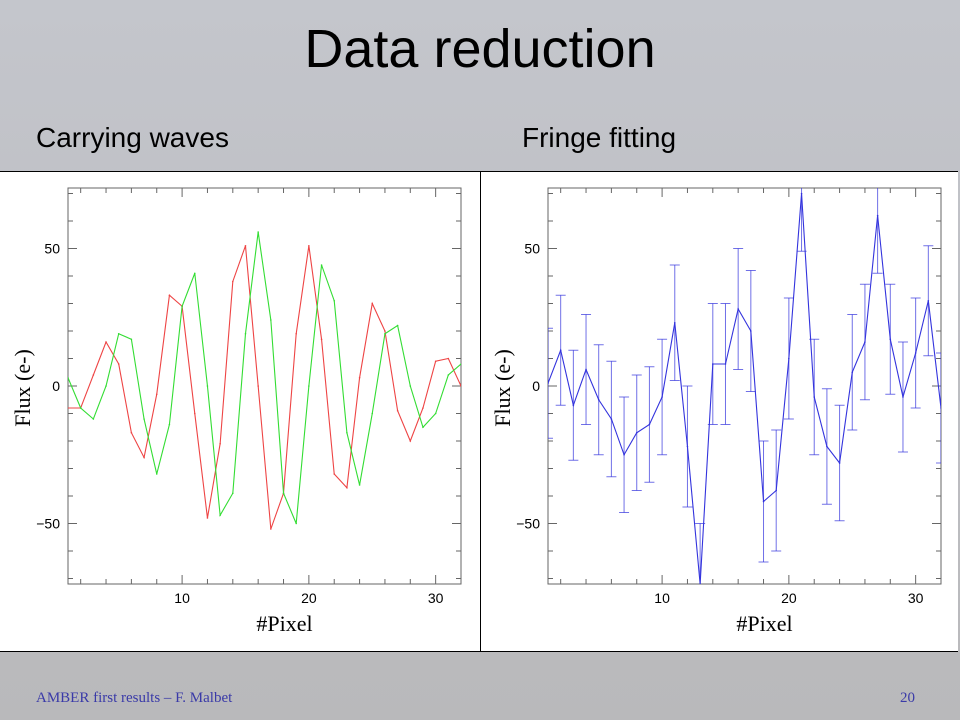 Image resolution: width=960 pixels, height=720 pixels. Describe the element at coordinates (132, 137) in the screenshot. I see `left-heading: Carrying waves` at that location.